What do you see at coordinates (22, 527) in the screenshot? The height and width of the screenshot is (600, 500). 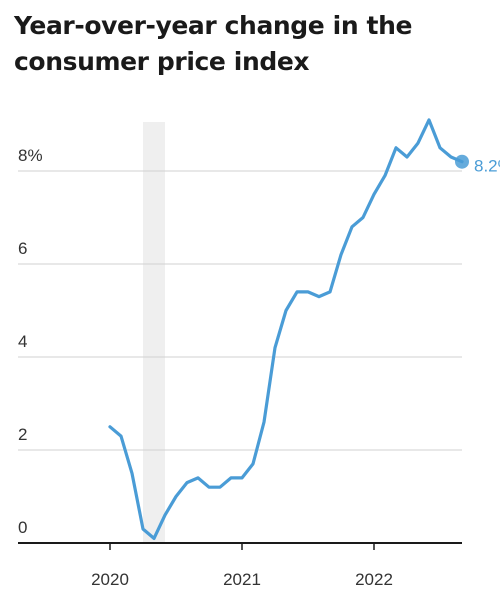 I see `y-tick-label: 0` at bounding box center [22, 527].